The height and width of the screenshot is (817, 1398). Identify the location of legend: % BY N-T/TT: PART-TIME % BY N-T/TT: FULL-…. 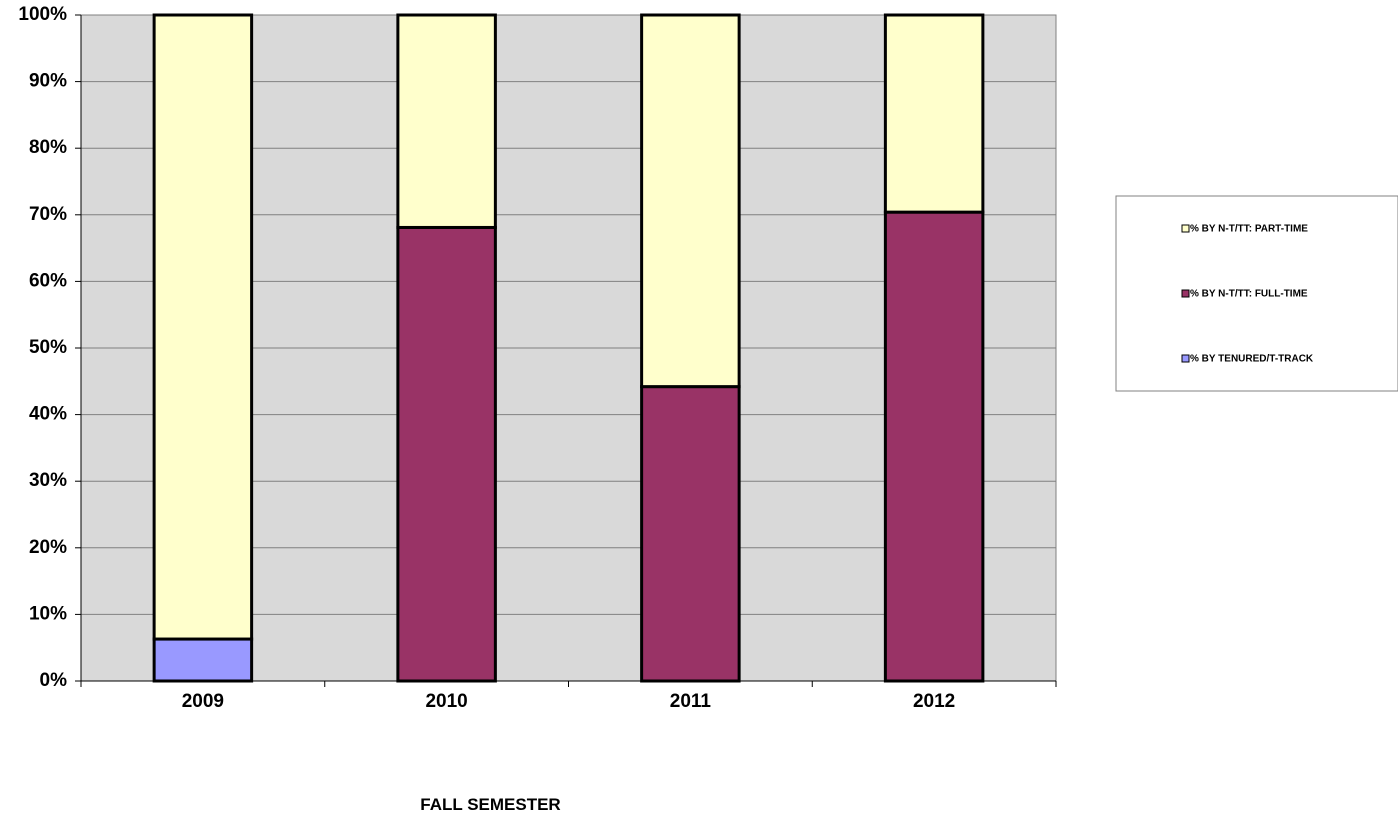
(1256, 293).